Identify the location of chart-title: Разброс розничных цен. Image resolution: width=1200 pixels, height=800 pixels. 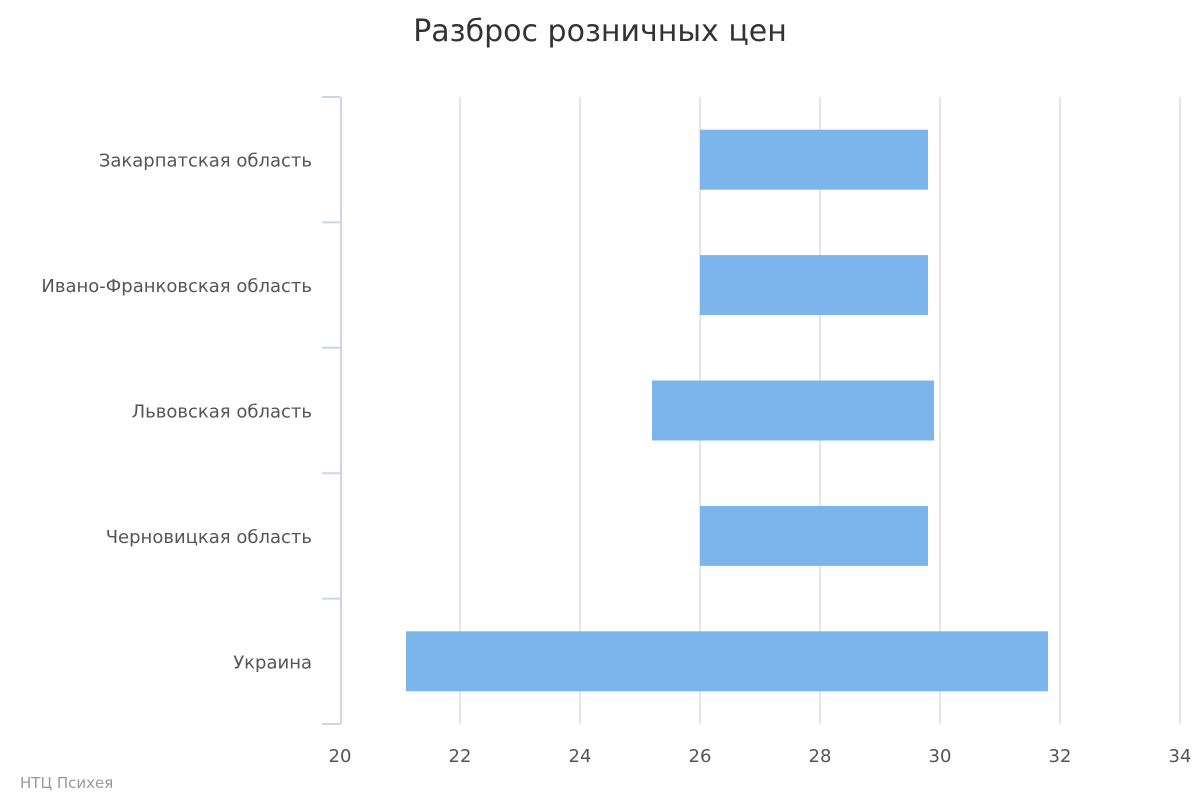
(600, 31).